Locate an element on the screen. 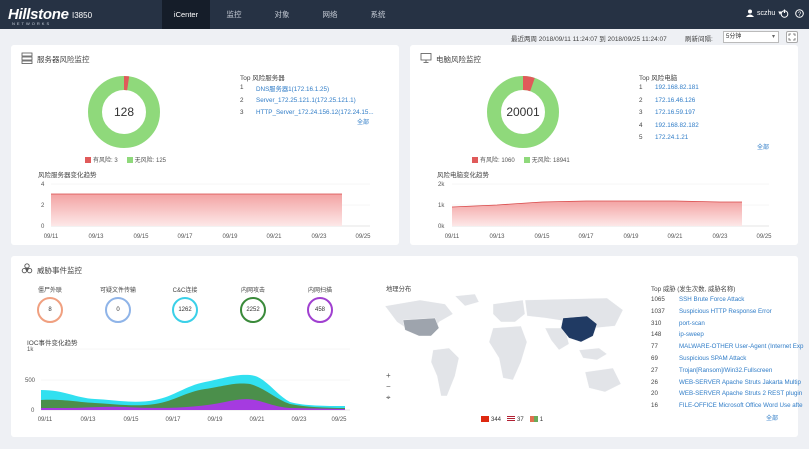  user-menu: sczhu ▾ is located at coordinates (764, 13).